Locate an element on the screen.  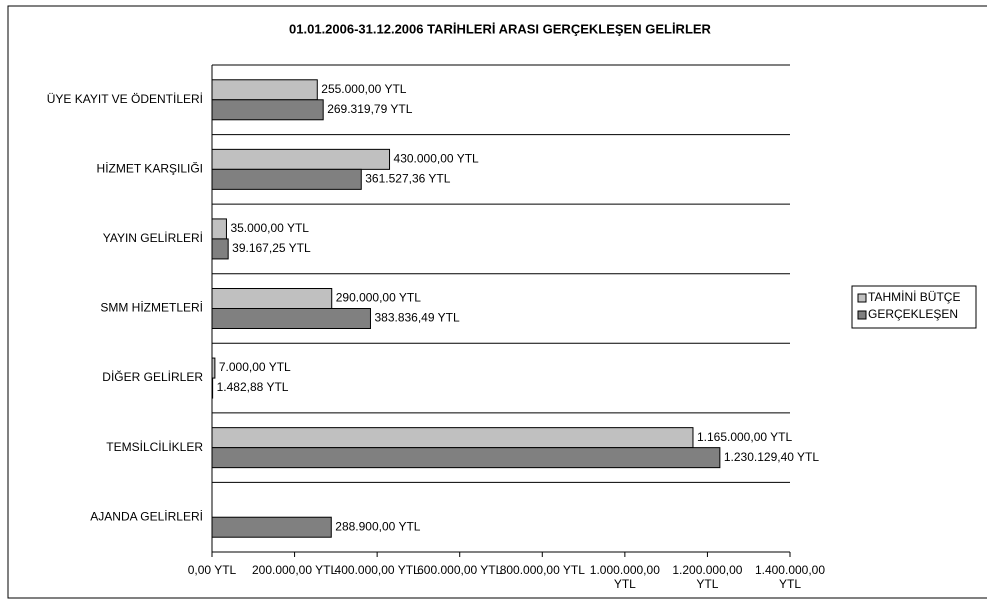
value-label: 1.482,88 YTL is located at coordinates (253, 387).